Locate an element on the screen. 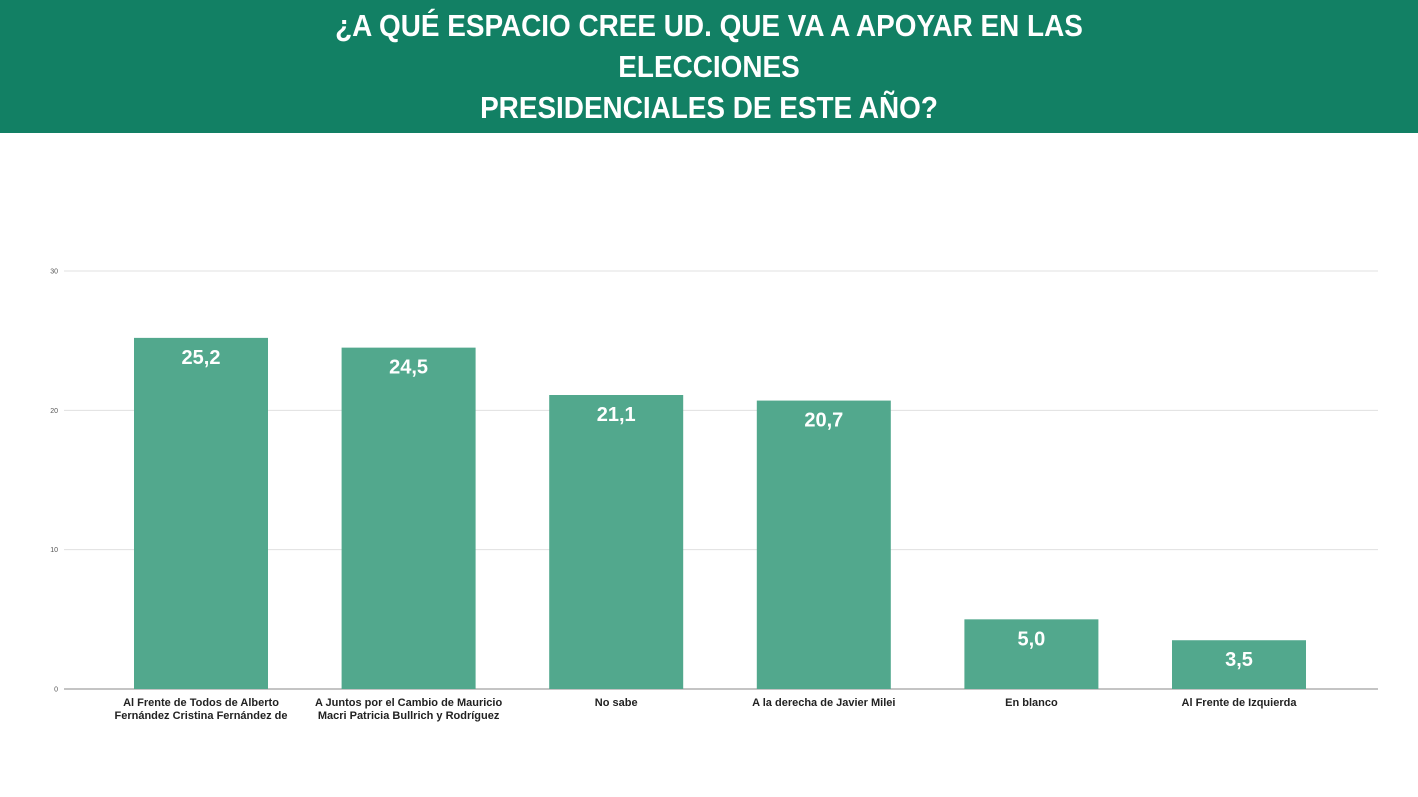  x-category-label: En blanco is located at coordinates (1031, 703).